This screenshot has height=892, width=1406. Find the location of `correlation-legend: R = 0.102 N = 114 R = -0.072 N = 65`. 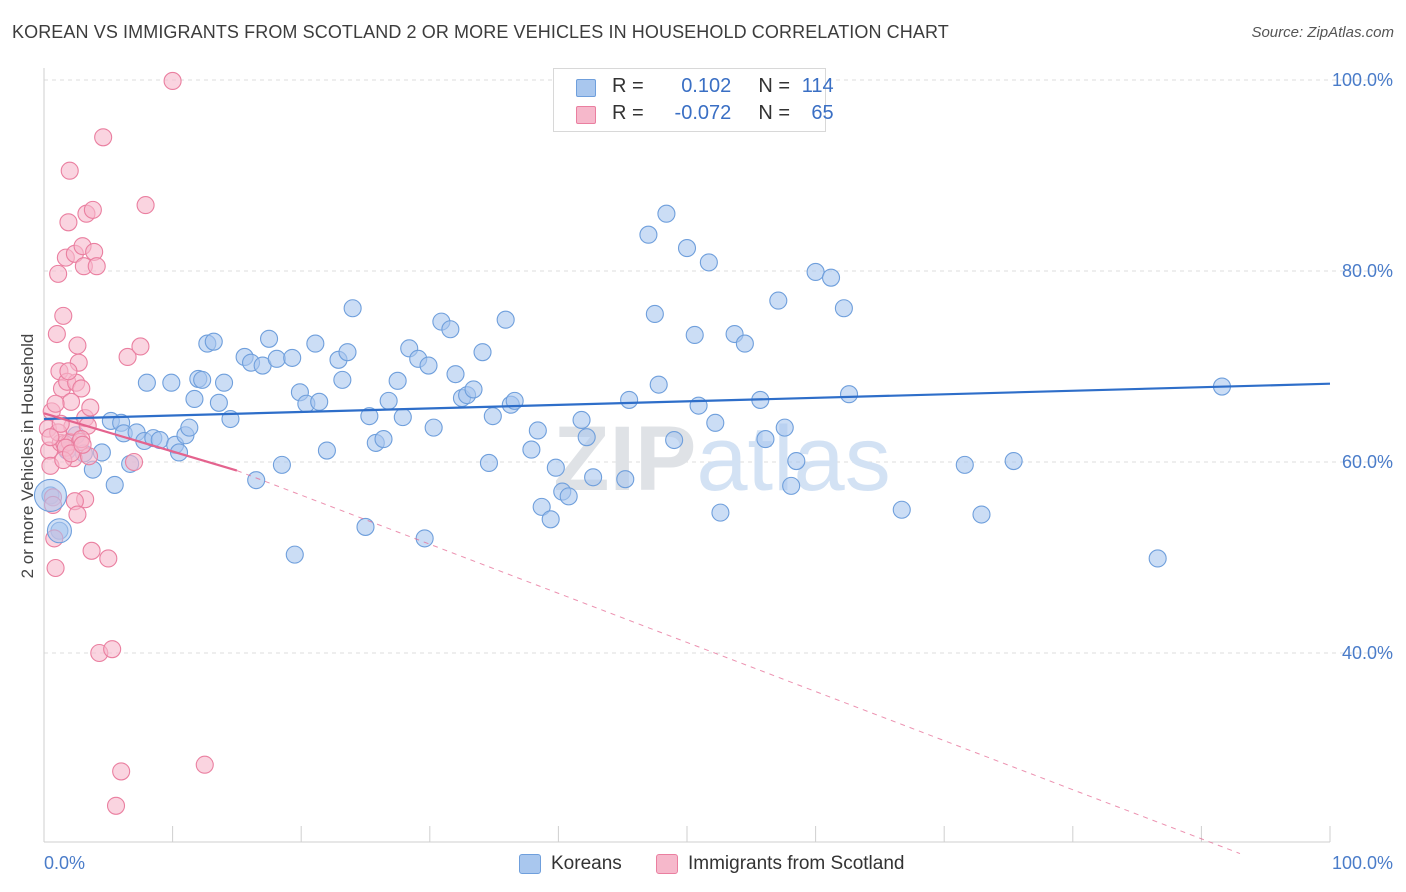

correlation-legend: R = 0.102 N = 114 R = -0.072 N = 65 is located at coordinates (693, 100).